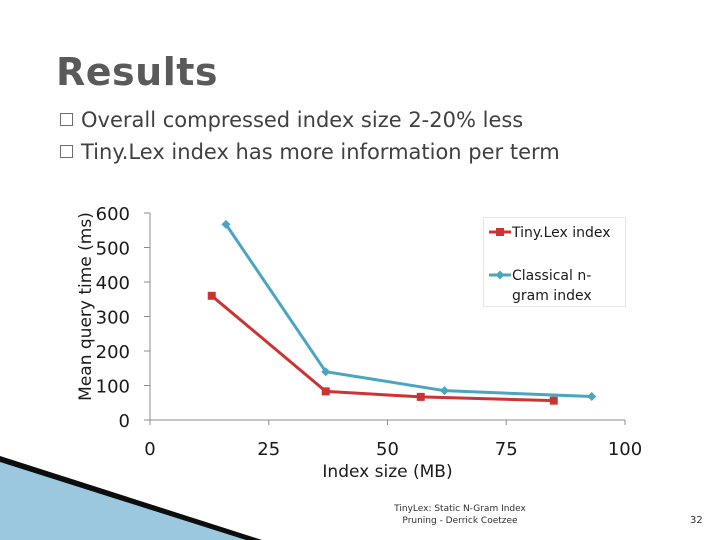 The image size is (720, 540). What do you see at coordinates (387, 472) in the screenshot?
I see `x-axis-title: Index size (MB)` at bounding box center [387, 472].